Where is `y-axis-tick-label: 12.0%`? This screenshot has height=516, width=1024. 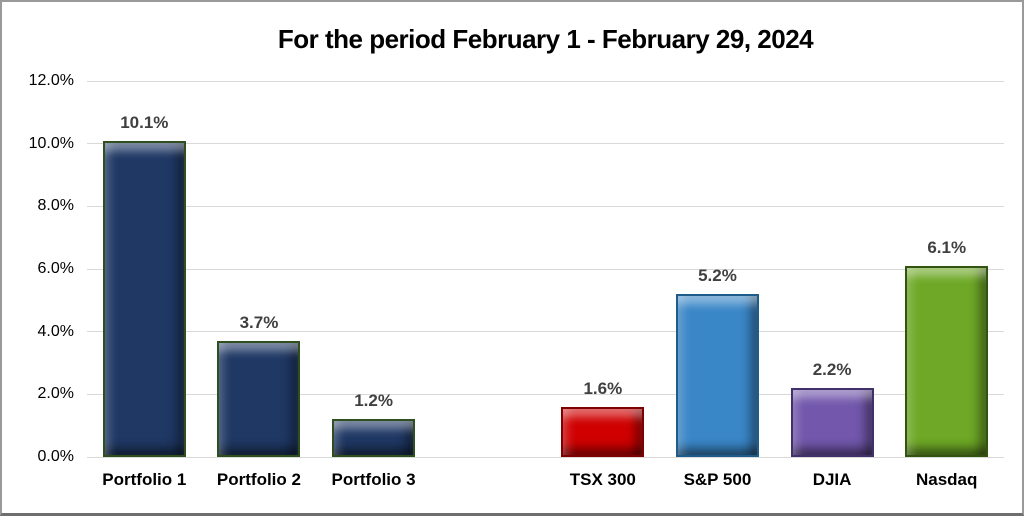
y-axis-tick-label: 12.0% is located at coordinates (51, 80).